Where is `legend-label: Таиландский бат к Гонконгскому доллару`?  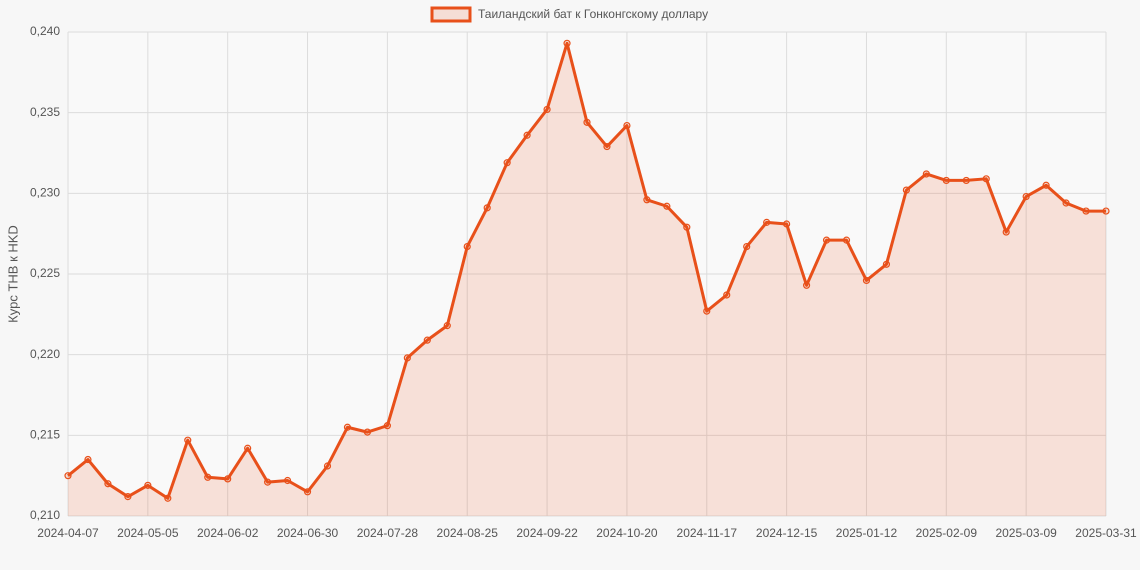
legend-label: Таиландский бат к Гонконгскому доллару is located at coordinates (593, 14).